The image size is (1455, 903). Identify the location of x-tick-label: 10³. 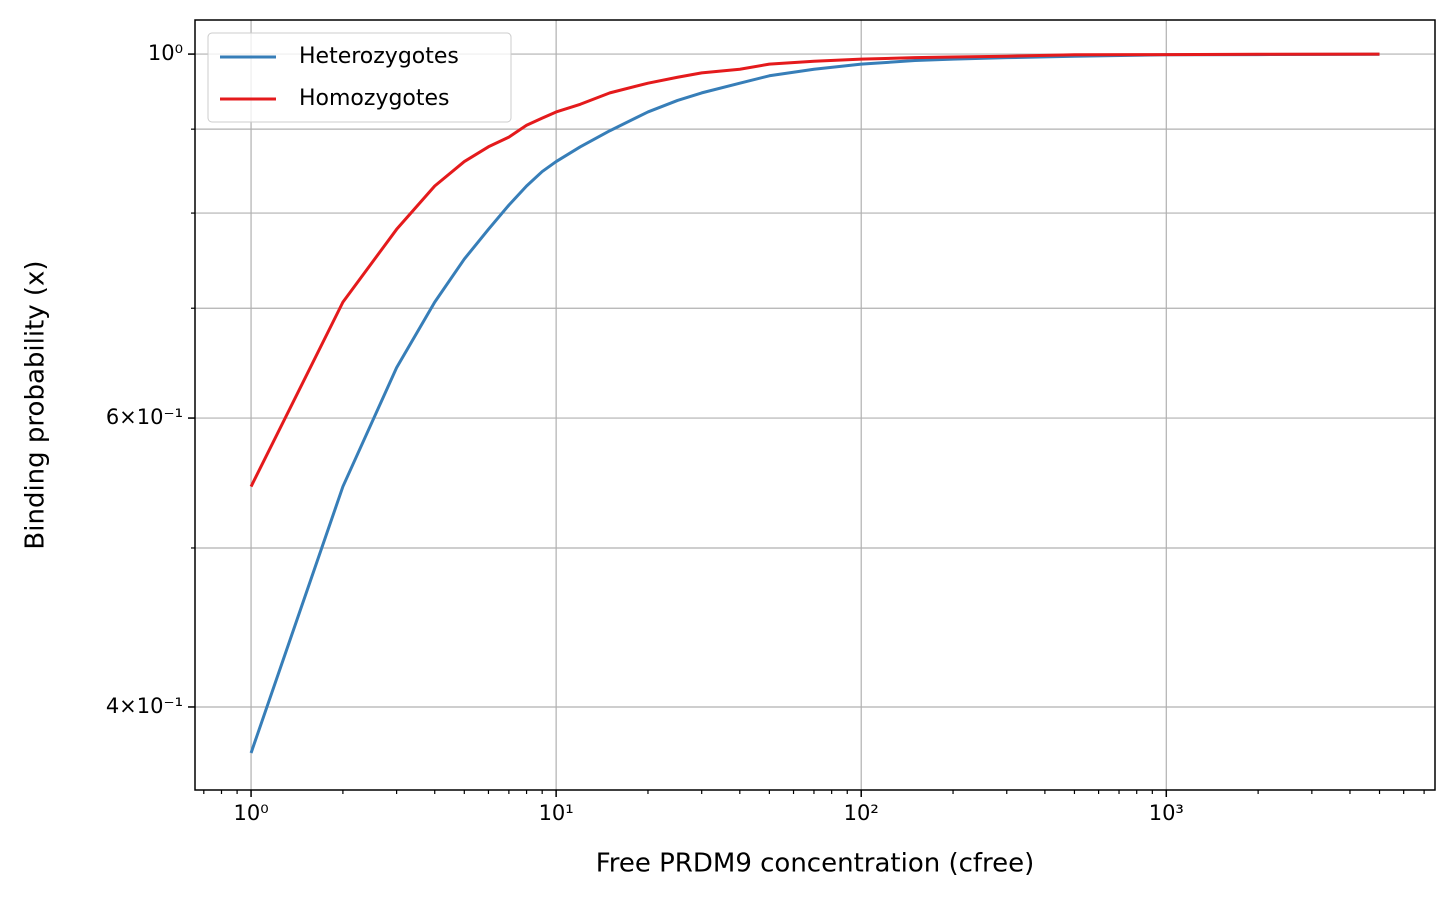
(1166, 813).